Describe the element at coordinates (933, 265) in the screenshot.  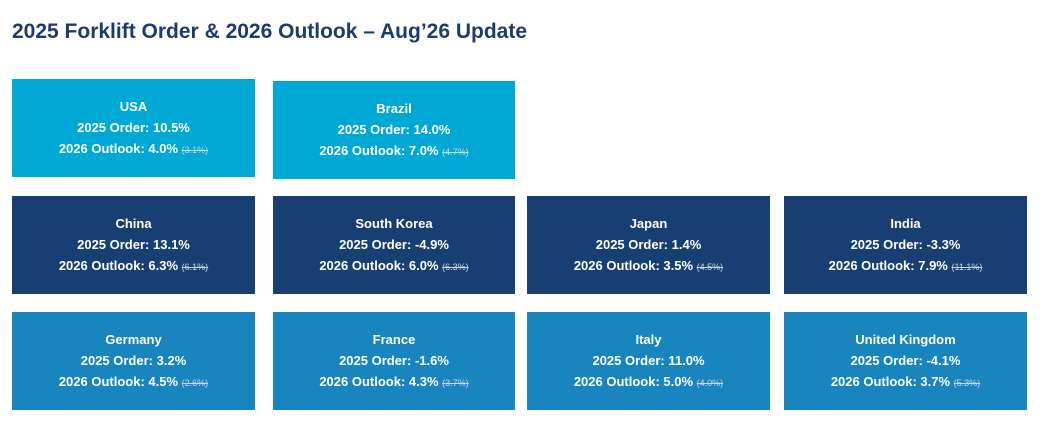
I see `outlook-value: 7.9%` at that location.